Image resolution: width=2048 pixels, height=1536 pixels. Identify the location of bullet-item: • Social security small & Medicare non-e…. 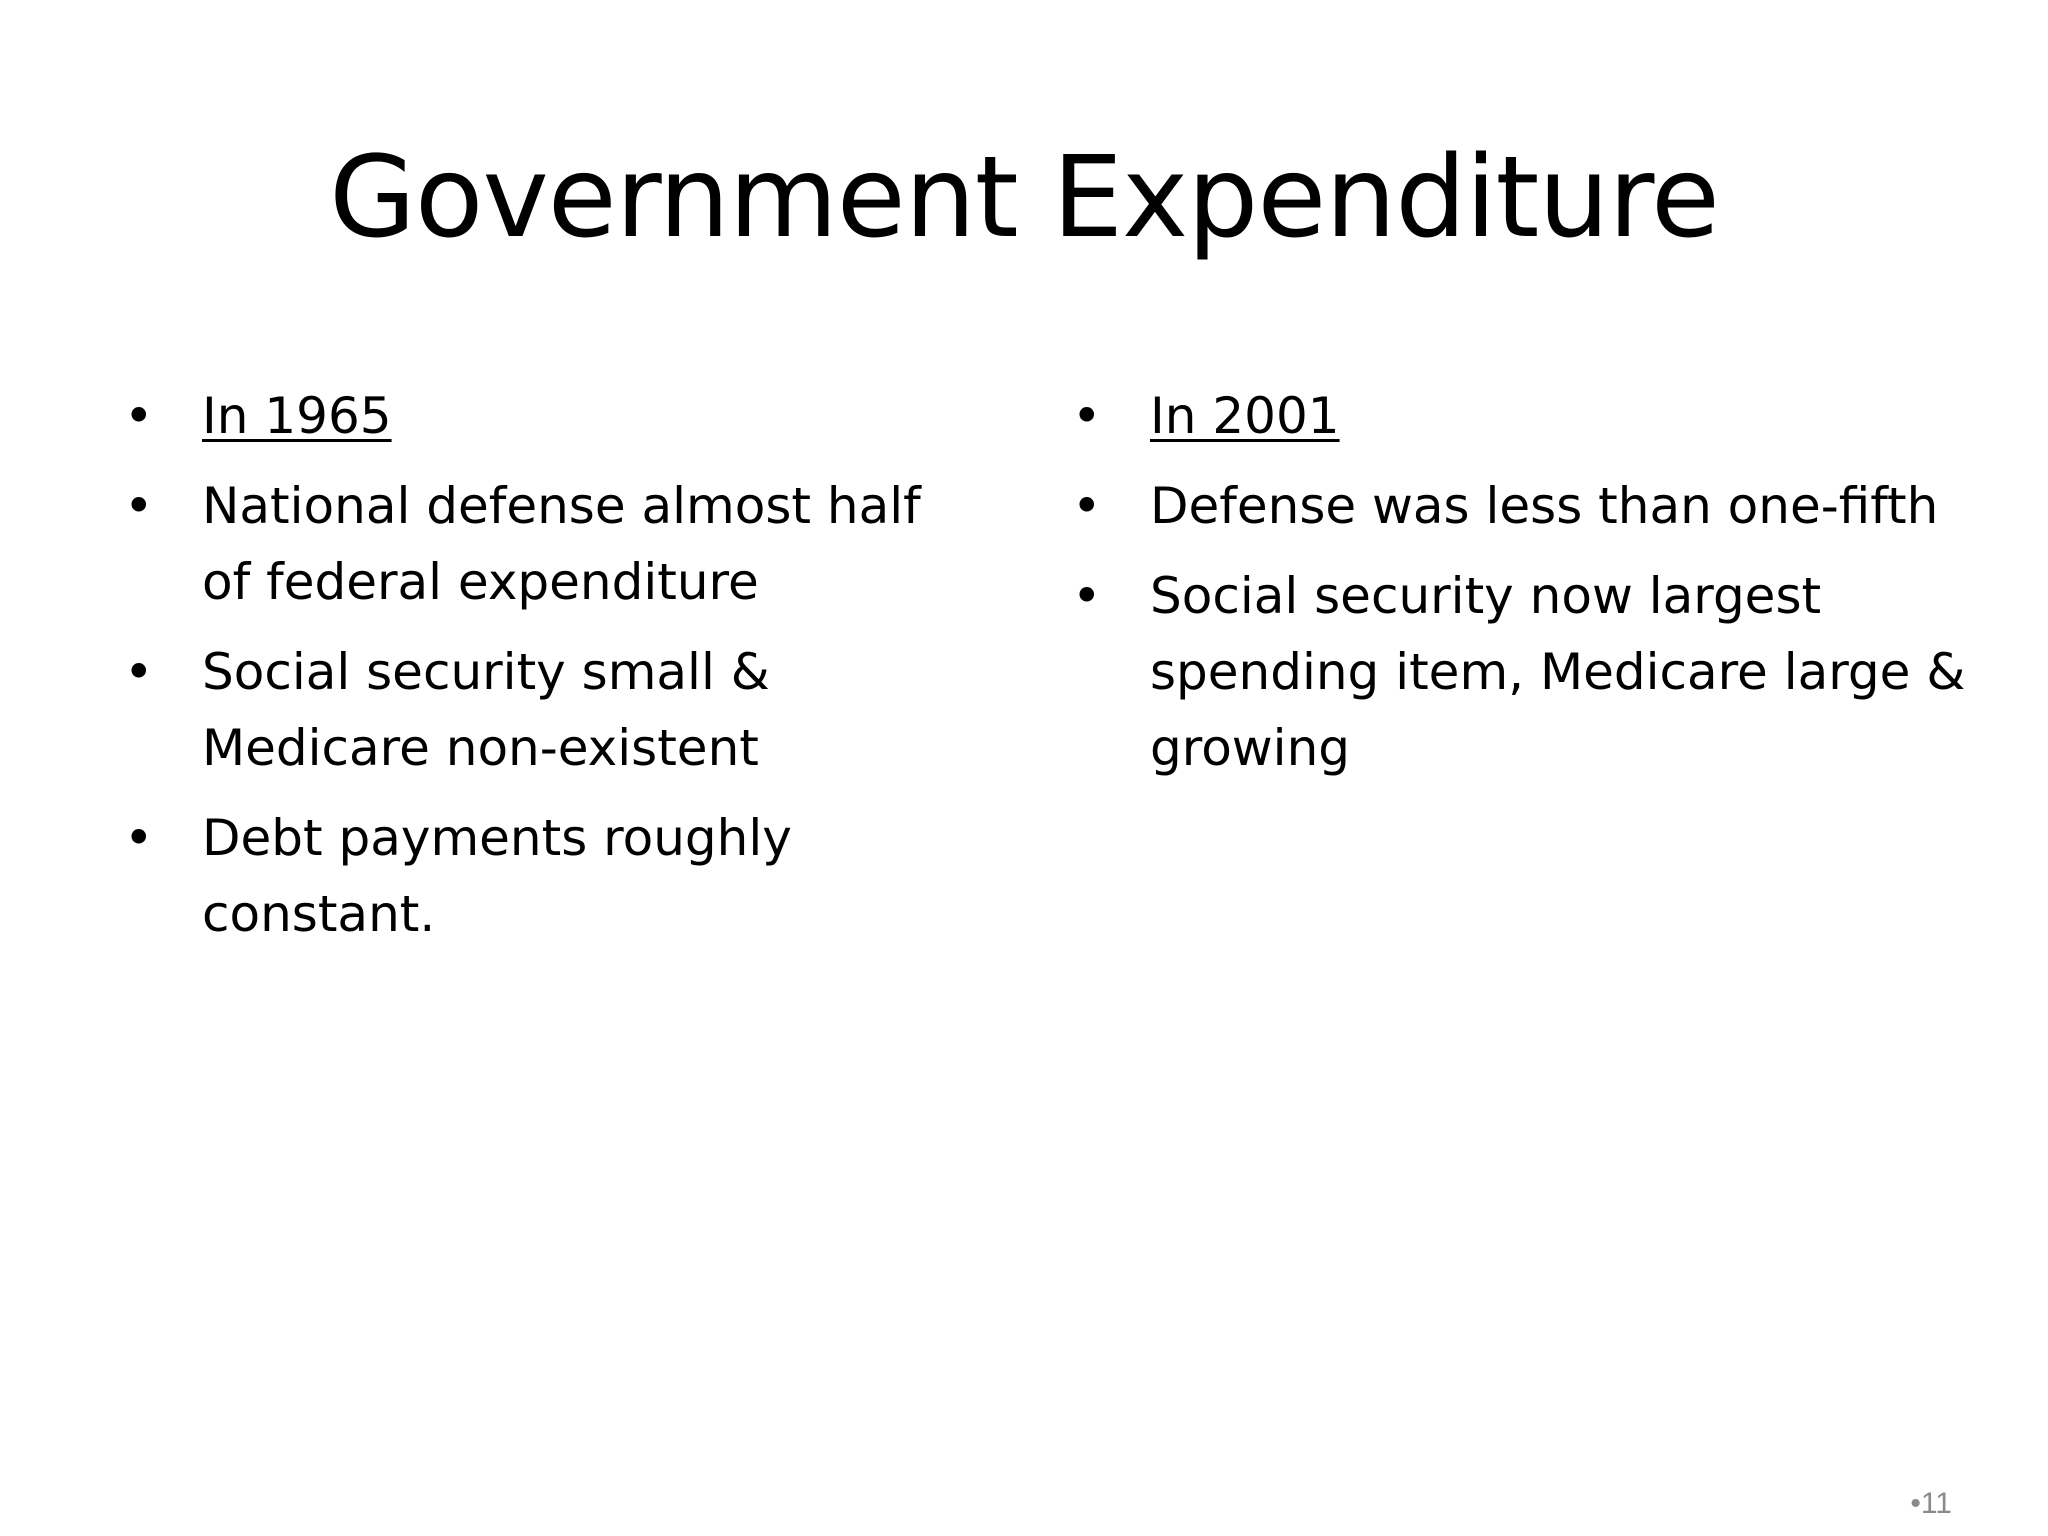
(535, 710).